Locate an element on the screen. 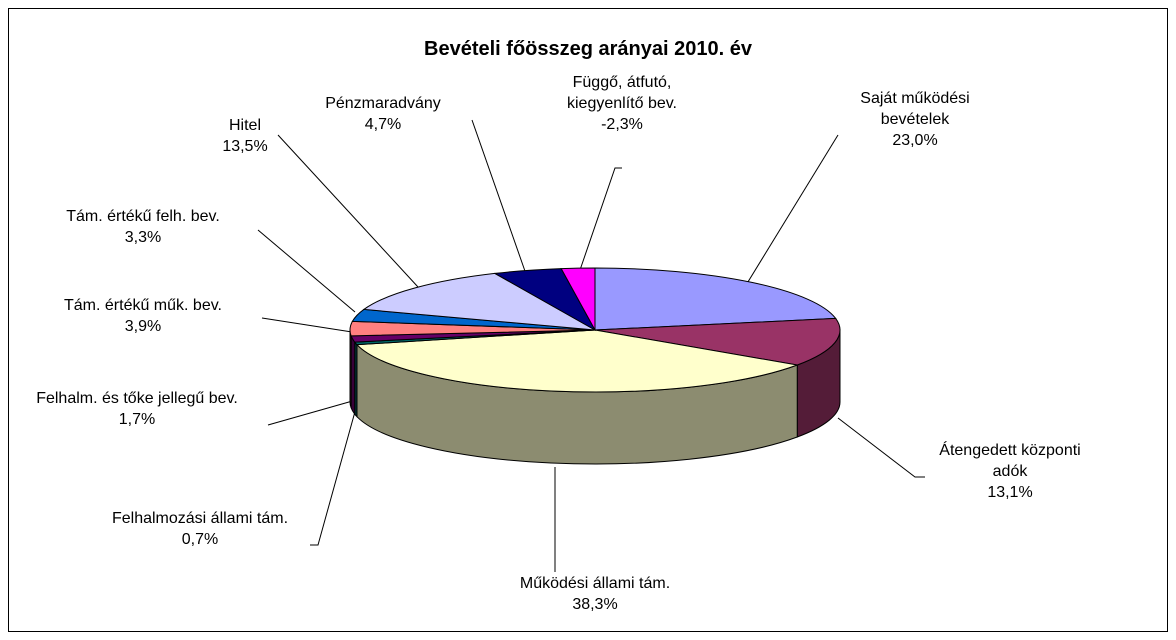 This screenshot has width=1176, height=640. slice-value: 13,1% is located at coordinates (1010, 492).